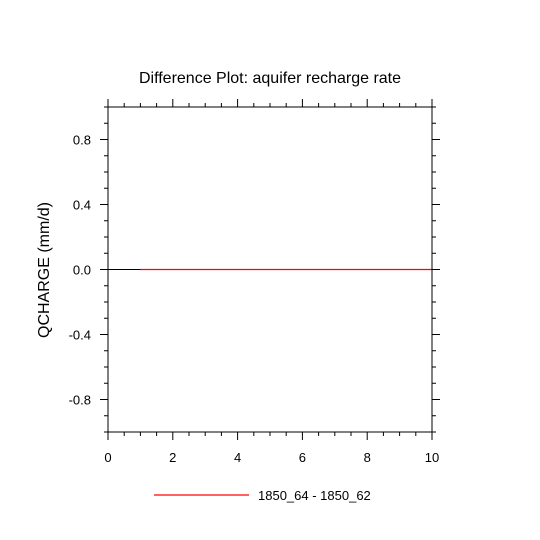  I want to click on y-tick-label: 0.0, so click(82, 270).